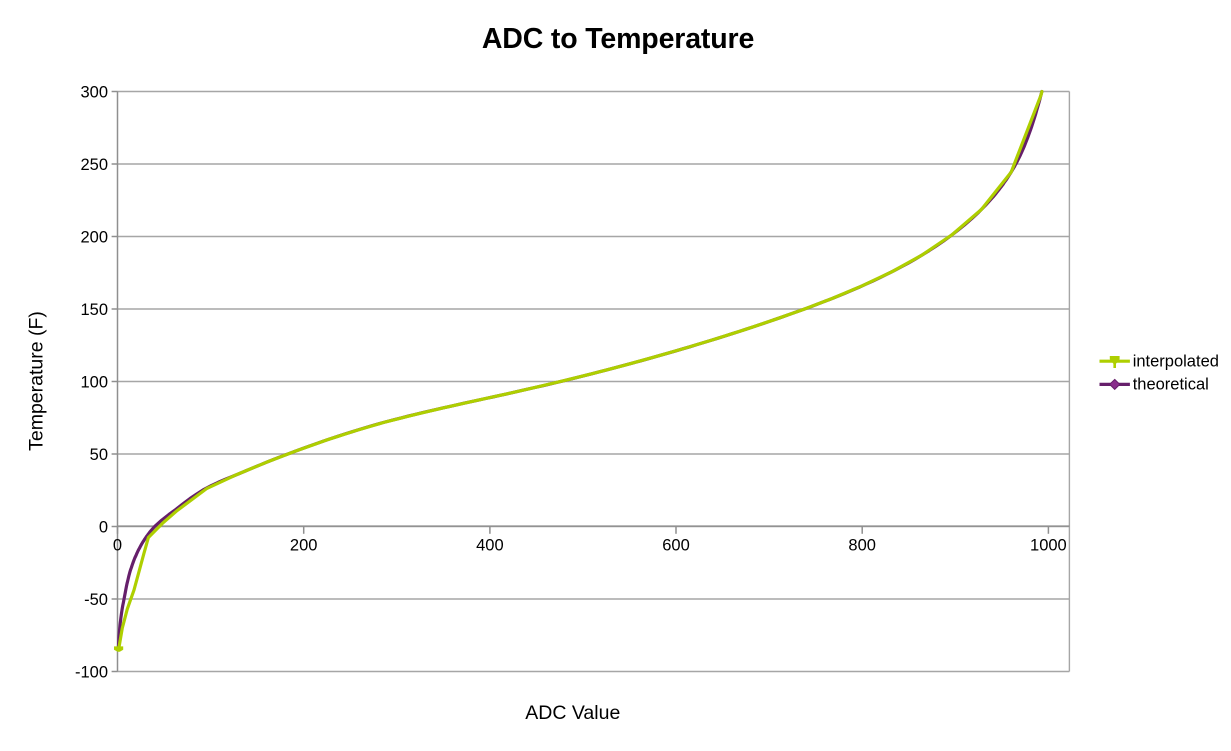 The width and height of the screenshot is (1231, 751). Describe the element at coordinates (1048, 546) in the screenshot. I see `svg-text: 1000` at that location.